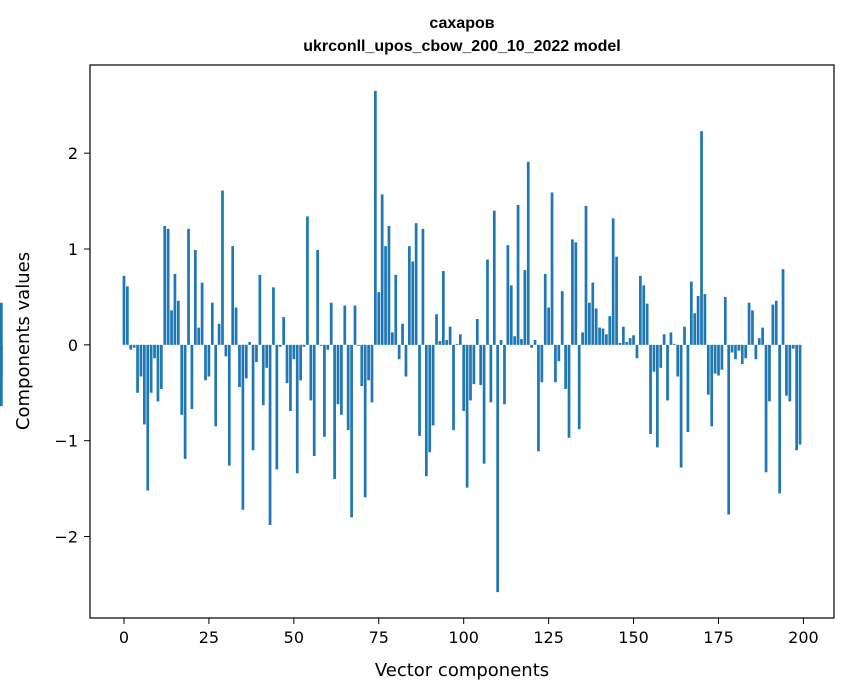  Describe the element at coordinates (294, 637) in the screenshot. I see `x-tick-label: 50` at that location.